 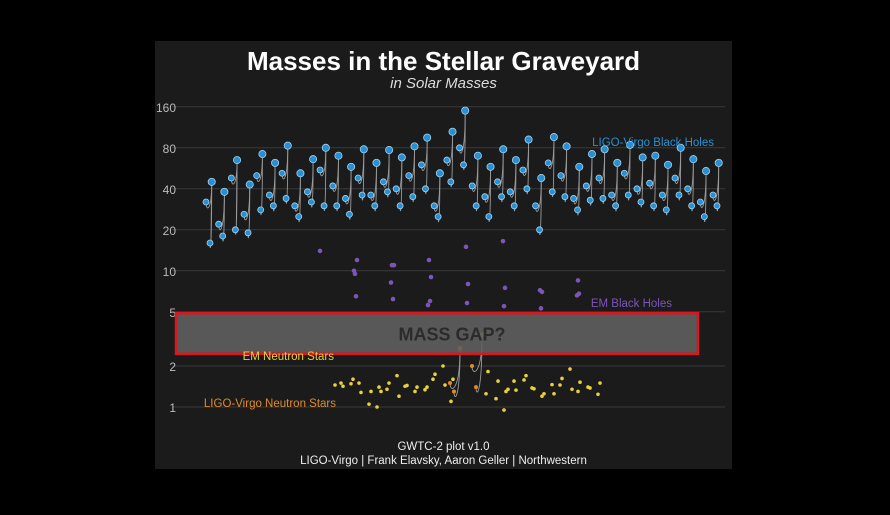 What do you see at coordinates (443, 447) in the screenshot?
I see `credit-line-1: GWTC-2 plot v1.0` at bounding box center [443, 447].